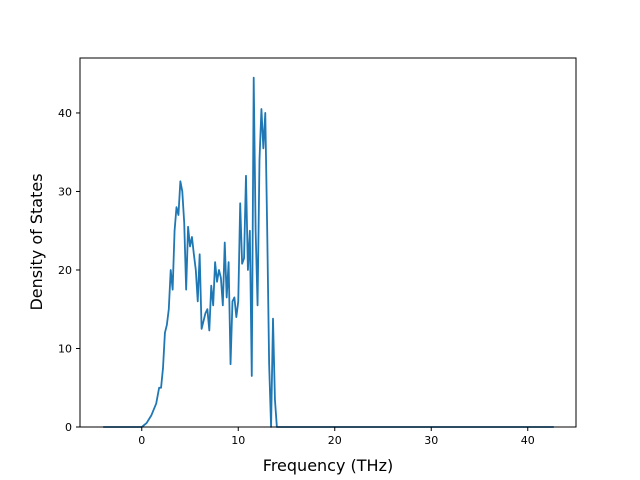  What do you see at coordinates (141, 440) in the screenshot?
I see `x-tick-label: 0` at bounding box center [141, 440].